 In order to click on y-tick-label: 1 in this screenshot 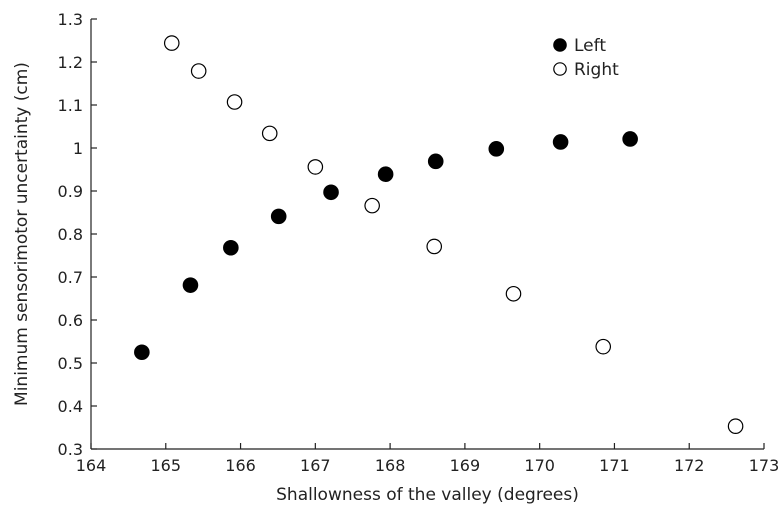, I will do `click(78, 148)`.